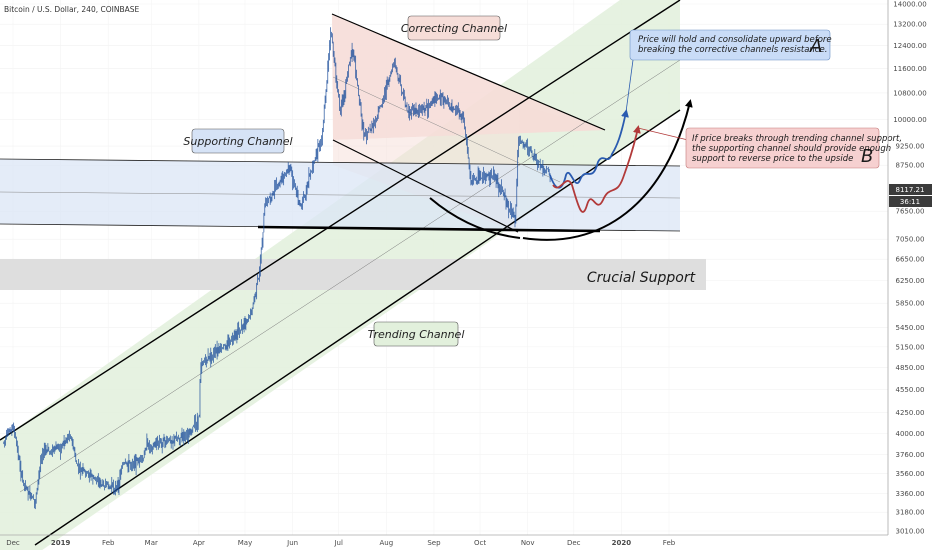 The image size is (932, 550). Describe the element at coordinates (909, 69) in the screenshot. I see `y-tick-label: 11600.00` at that location.